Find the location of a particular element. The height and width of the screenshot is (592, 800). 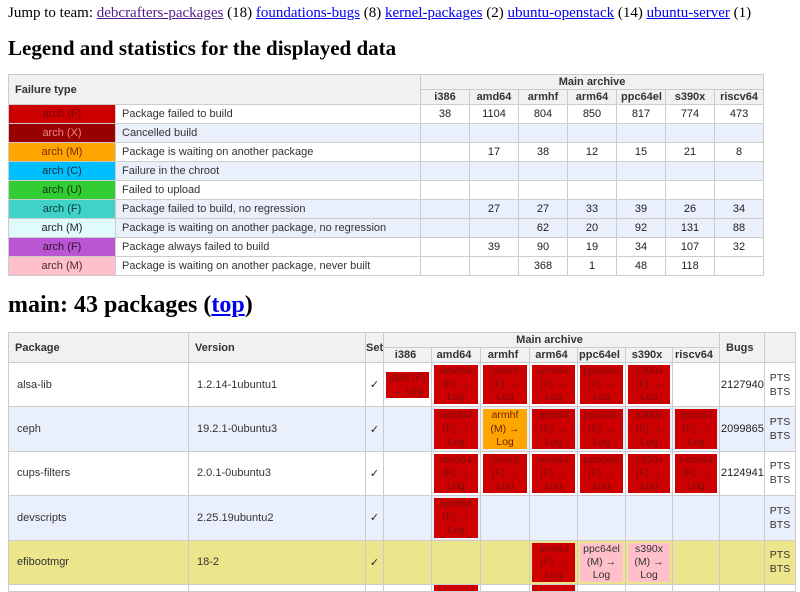

build-log-cell: i386 (F) → Log is located at coordinates (407, 384).